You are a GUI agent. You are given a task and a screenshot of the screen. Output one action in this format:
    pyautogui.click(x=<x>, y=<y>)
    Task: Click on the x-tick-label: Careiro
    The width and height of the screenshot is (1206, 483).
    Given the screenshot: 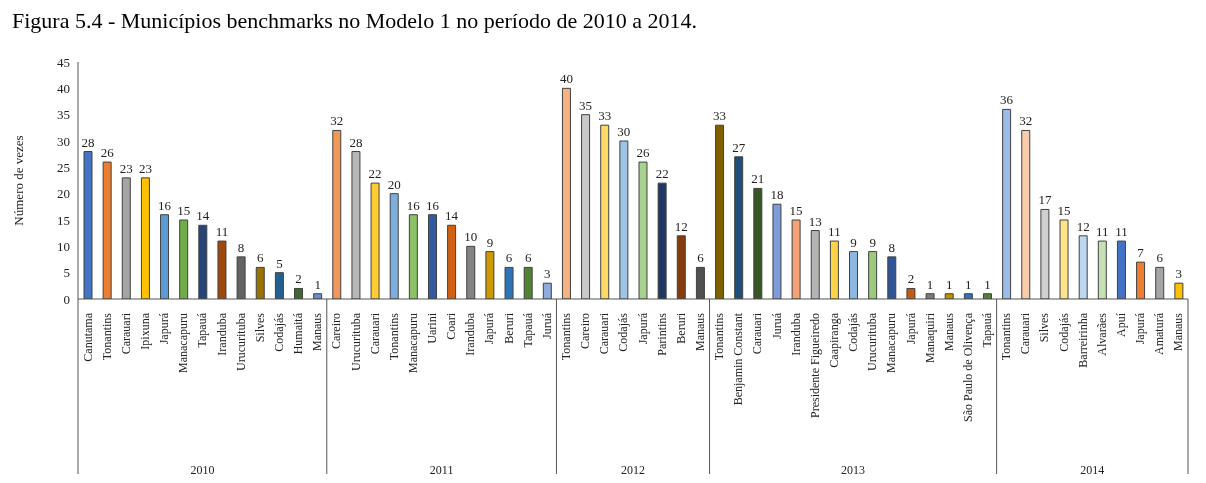 What is the action you would take?
    pyautogui.click(x=336, y=331)
    